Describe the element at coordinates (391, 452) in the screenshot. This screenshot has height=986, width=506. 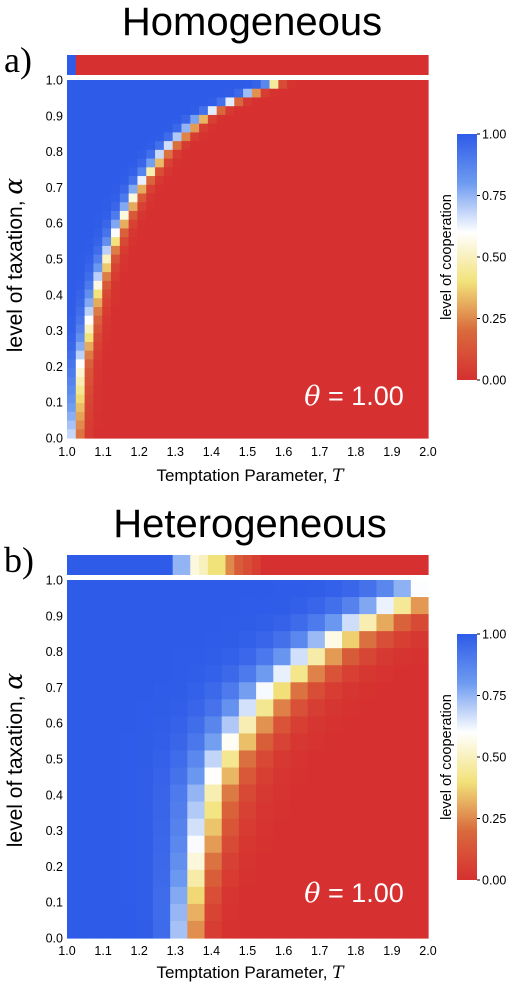
I see `x-tick-label: 1.9` at that location.